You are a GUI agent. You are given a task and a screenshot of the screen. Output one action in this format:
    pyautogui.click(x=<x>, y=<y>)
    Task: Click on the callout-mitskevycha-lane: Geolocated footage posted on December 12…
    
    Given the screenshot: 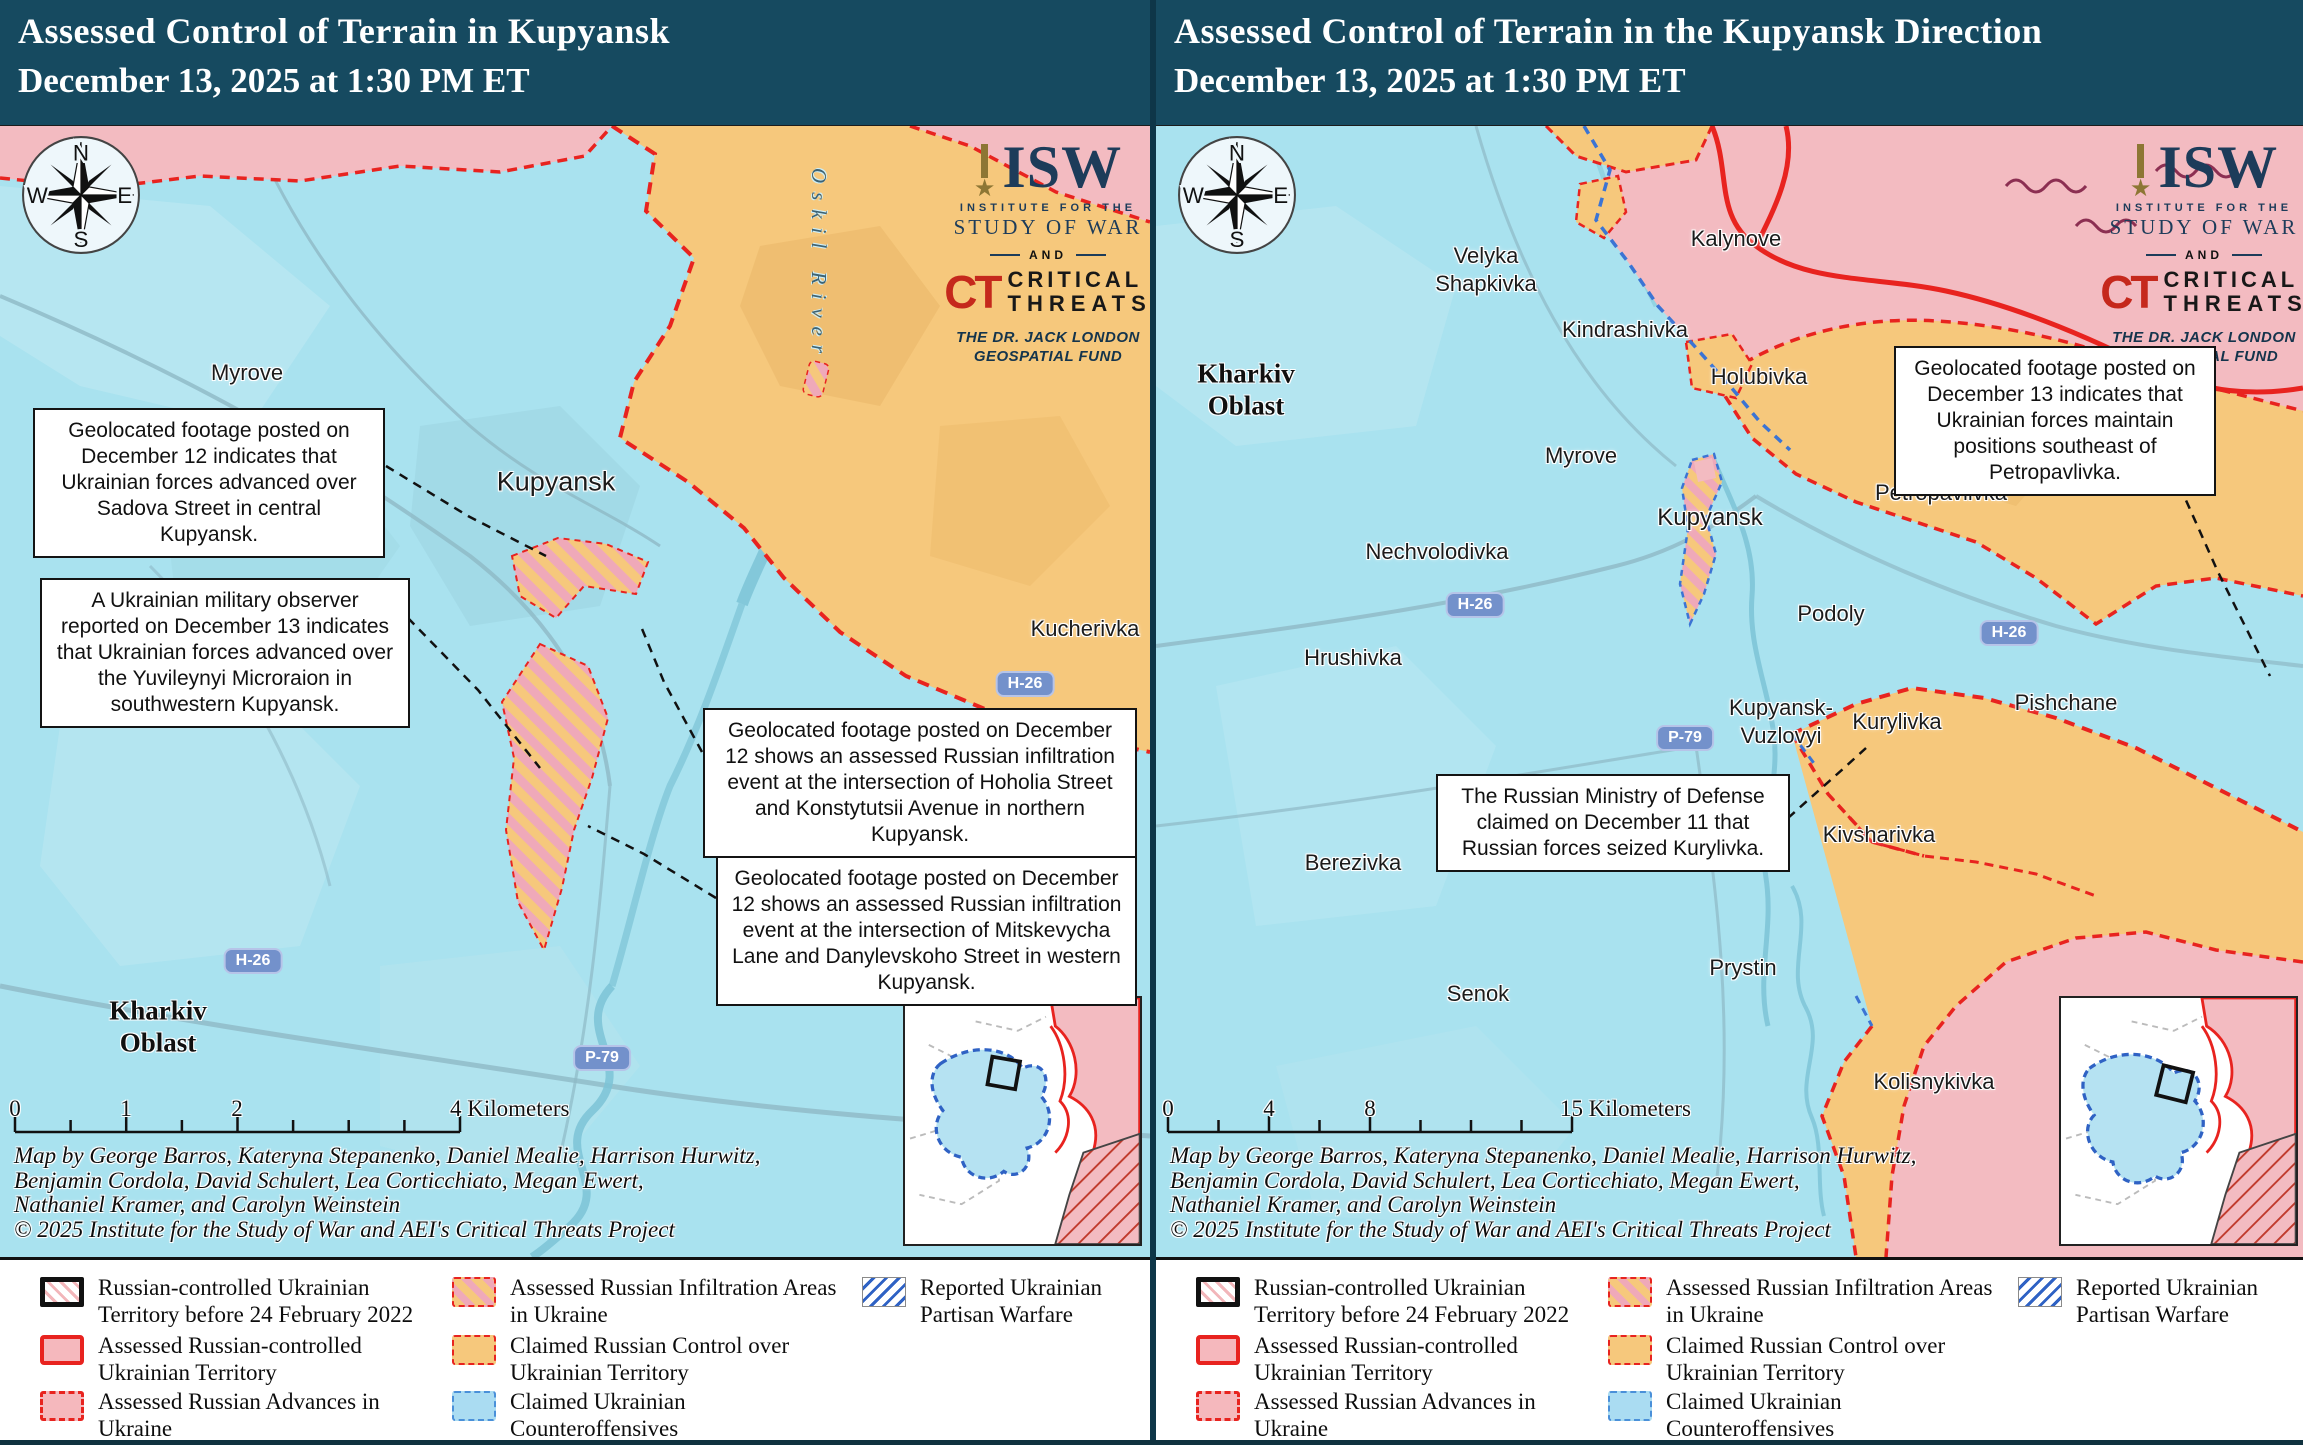 What is the action you would take?
    pyautogui.click(x=926, y=931)
    